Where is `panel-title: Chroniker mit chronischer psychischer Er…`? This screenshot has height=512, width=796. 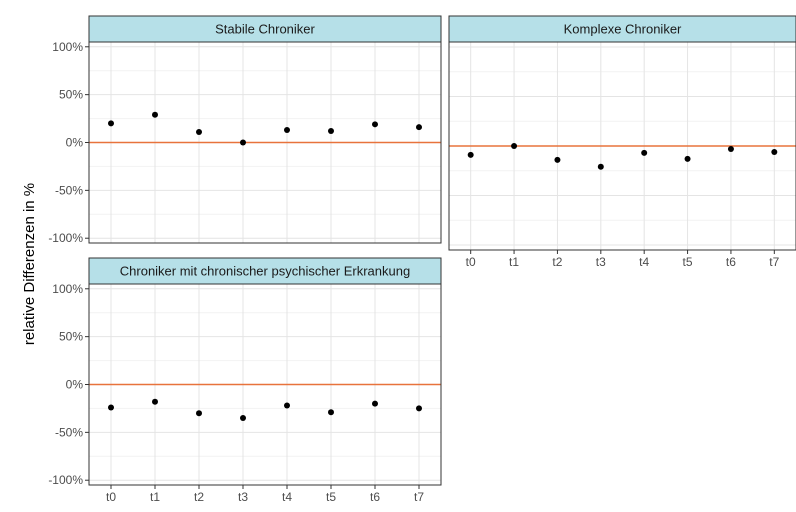 panel-title: Chroniker mit chronischer psychischer Er… is located at coordinates (265, 271).